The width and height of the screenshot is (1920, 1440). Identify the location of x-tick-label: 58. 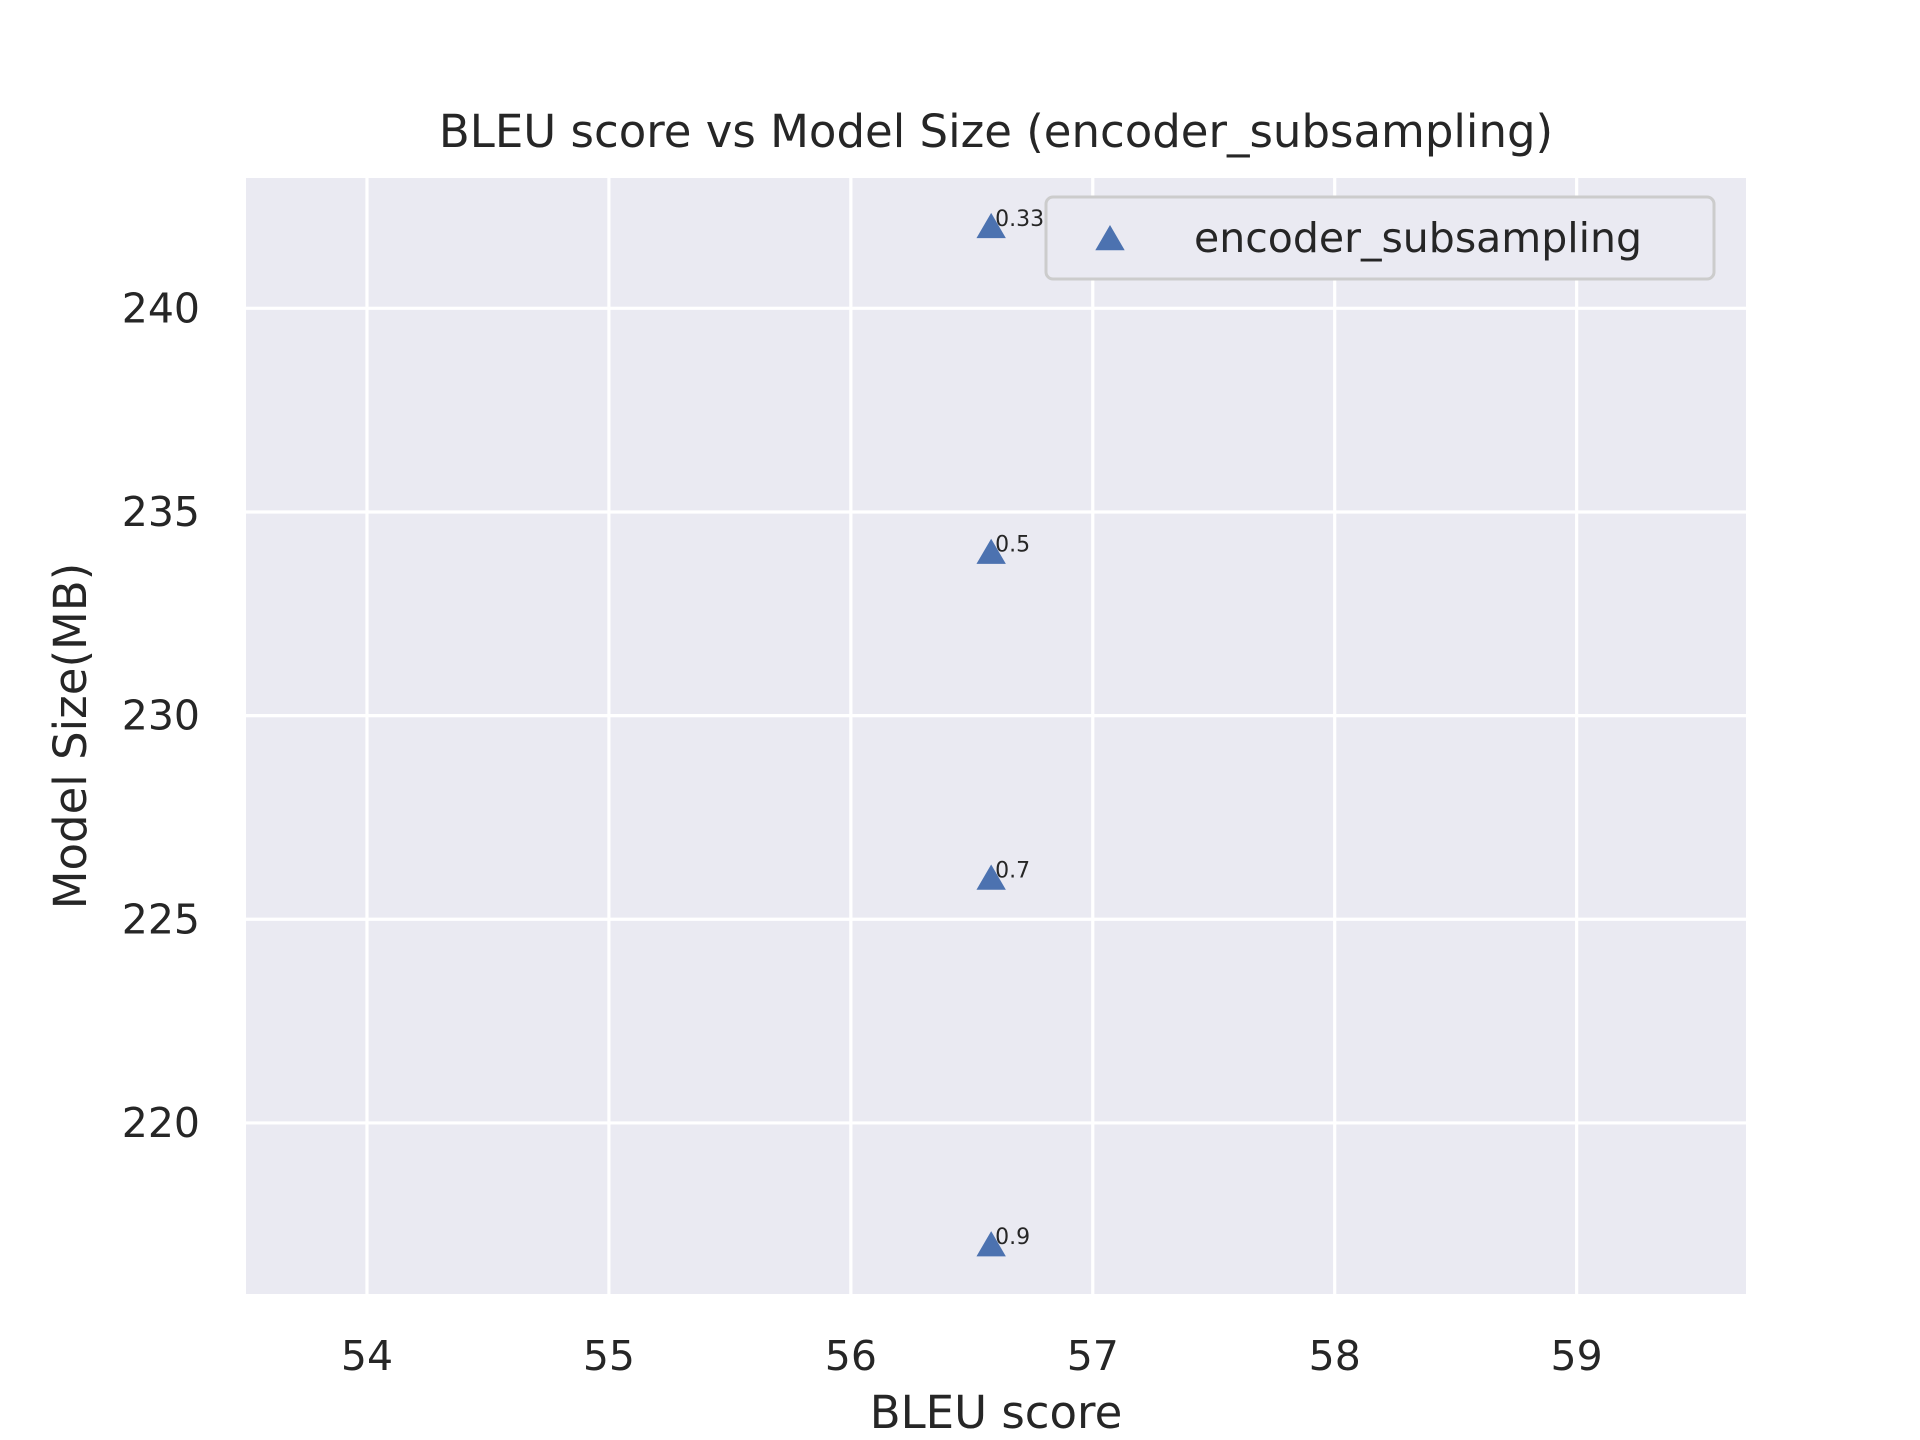
(1335, 1356).